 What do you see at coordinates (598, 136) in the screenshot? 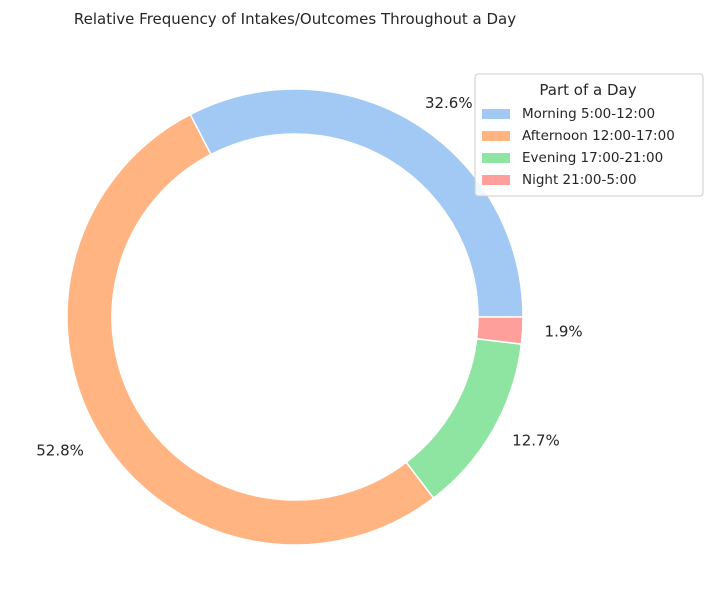
I see `legend-label-1: Afternoon 12:00-17:00` at bounding box center [598, 136].